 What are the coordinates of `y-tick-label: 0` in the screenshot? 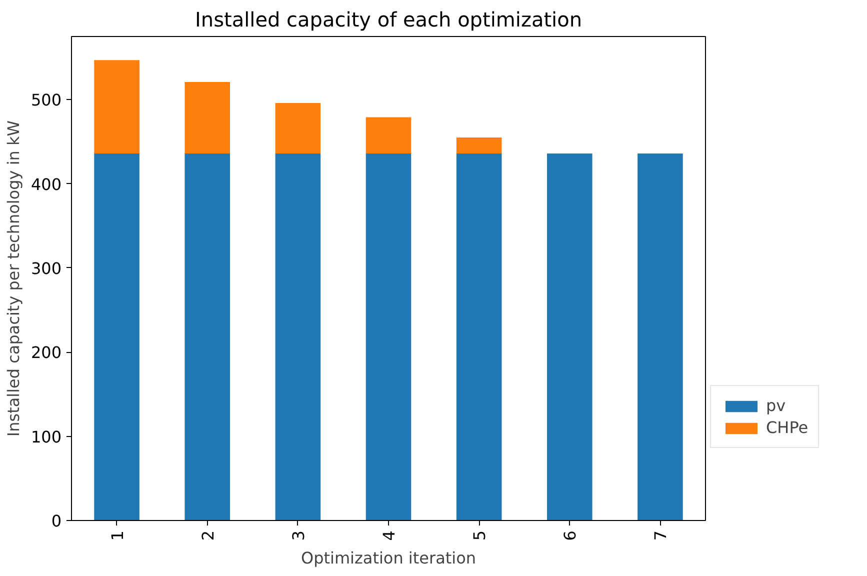 It's located at (56, 521).